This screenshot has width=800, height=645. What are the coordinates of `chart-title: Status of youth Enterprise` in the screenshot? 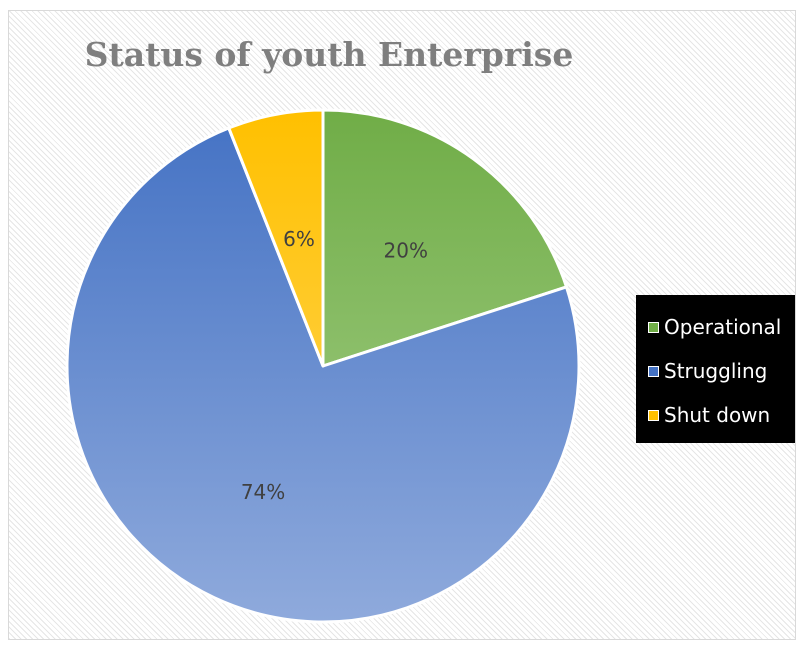 It's located at (329, 54).